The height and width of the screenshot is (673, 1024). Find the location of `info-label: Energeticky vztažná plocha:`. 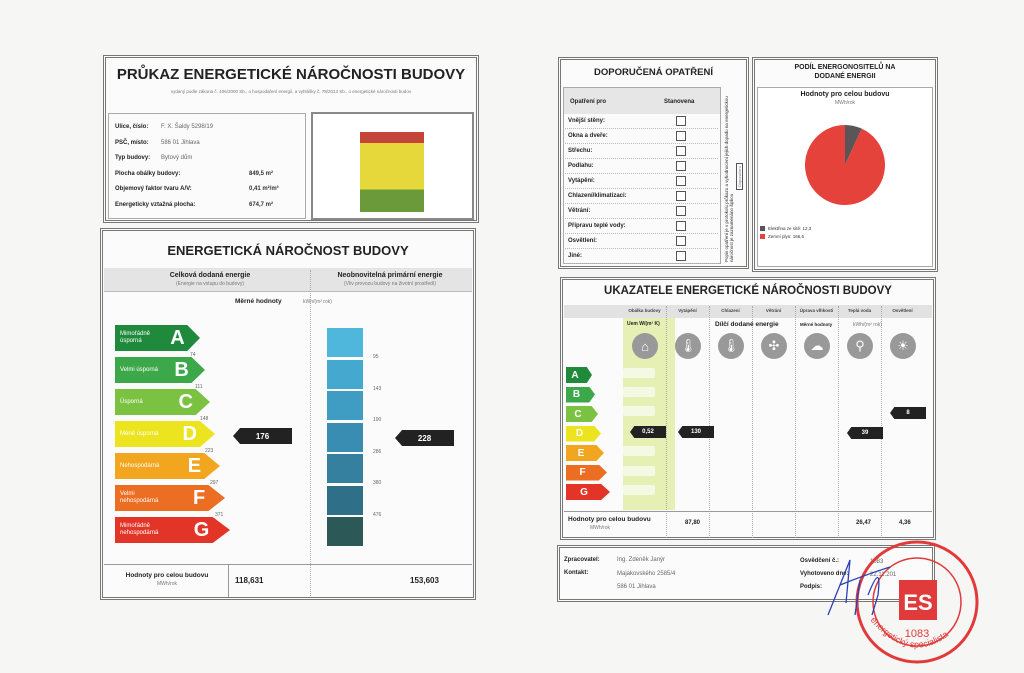

info-label: Energeticky vztažná plocha: is located at coordinates (155, 204).